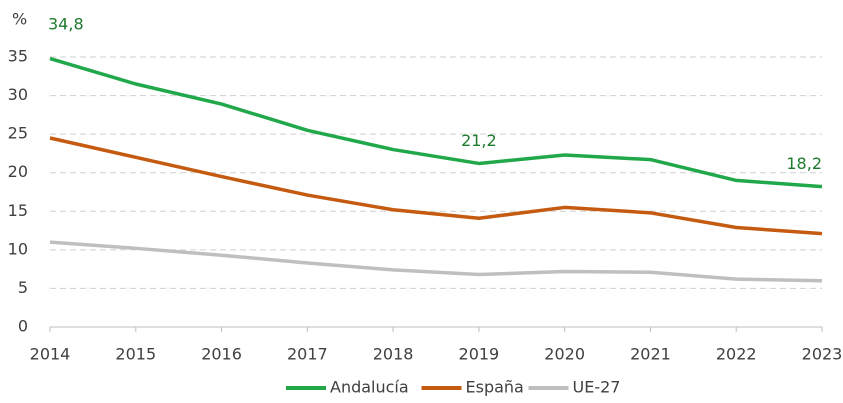 This screenshot has height=403, width=843. I want to click on series-line, so click(436, 261).